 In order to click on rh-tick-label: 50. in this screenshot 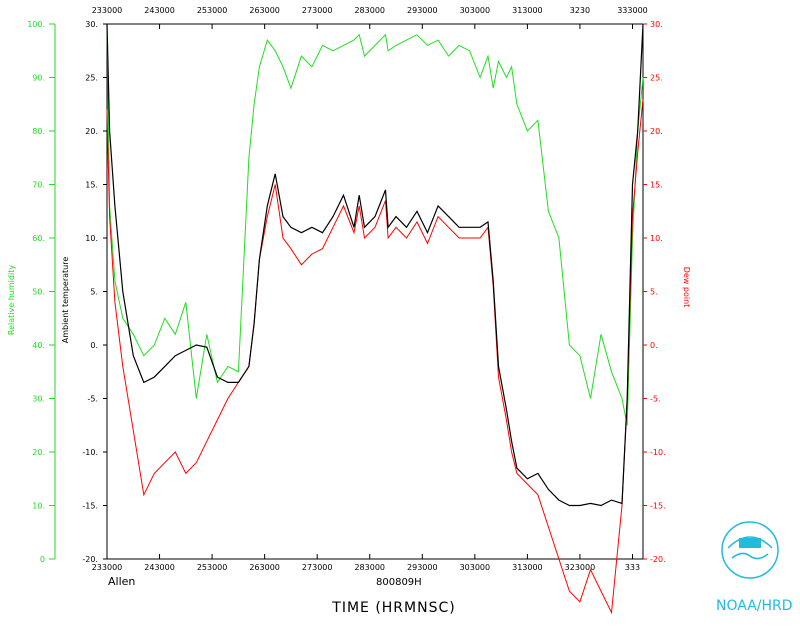, I will do `click(38, 292)`.